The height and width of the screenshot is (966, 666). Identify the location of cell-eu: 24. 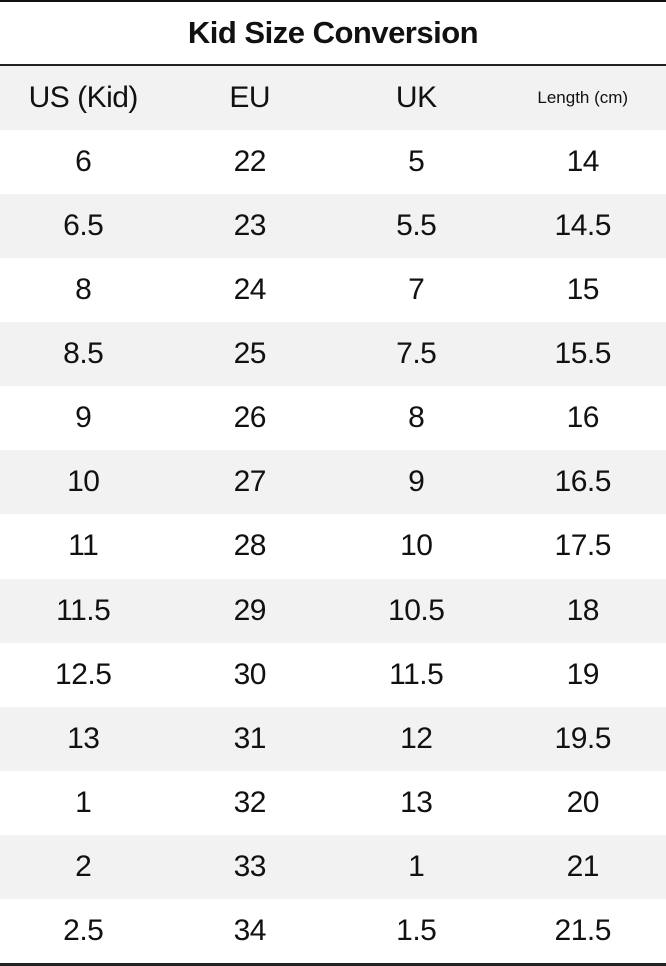
(250, 290).